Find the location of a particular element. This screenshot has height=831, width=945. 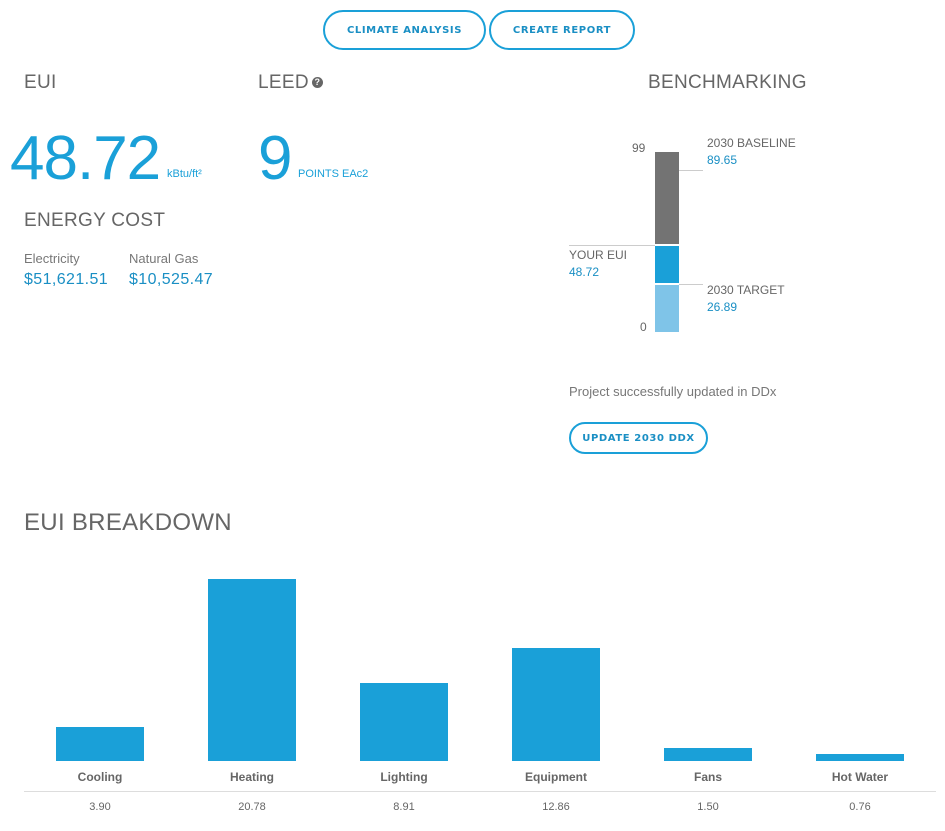

your-eui-value: 48.72 is located at coordinates (584, 272).